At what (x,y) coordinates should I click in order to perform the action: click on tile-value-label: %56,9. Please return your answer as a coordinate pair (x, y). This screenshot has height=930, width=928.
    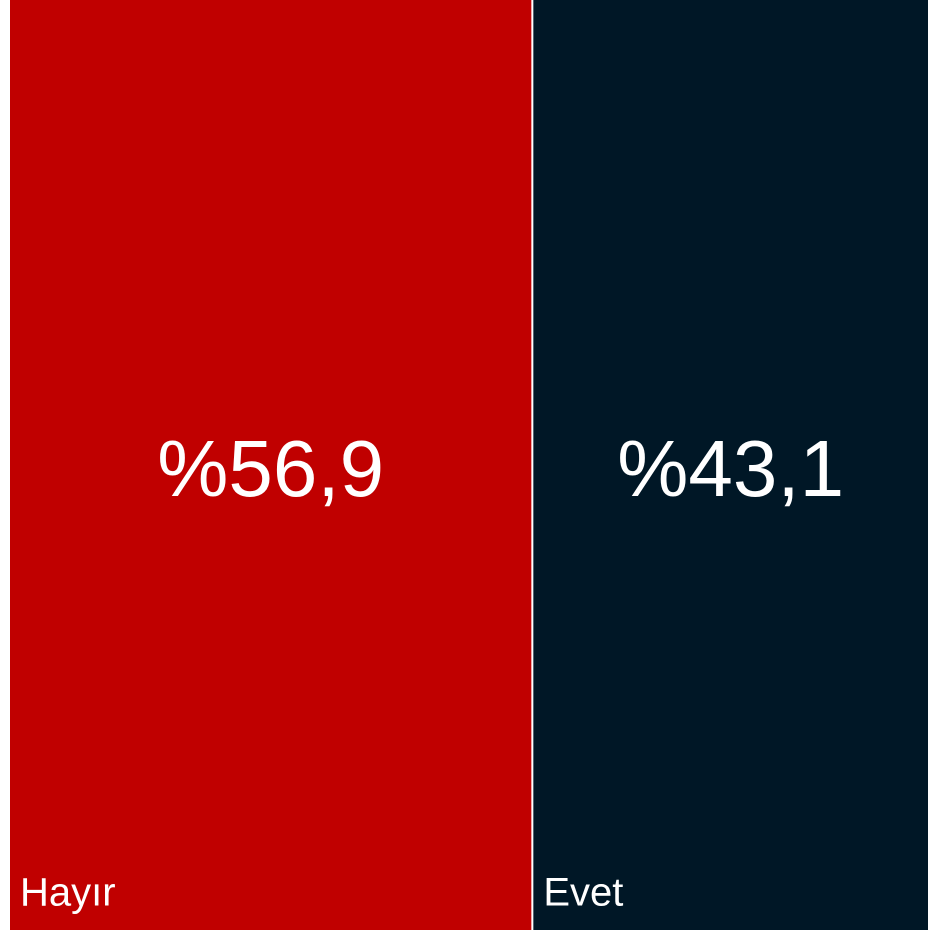
    Looking at the image, I should click on (270, 468).